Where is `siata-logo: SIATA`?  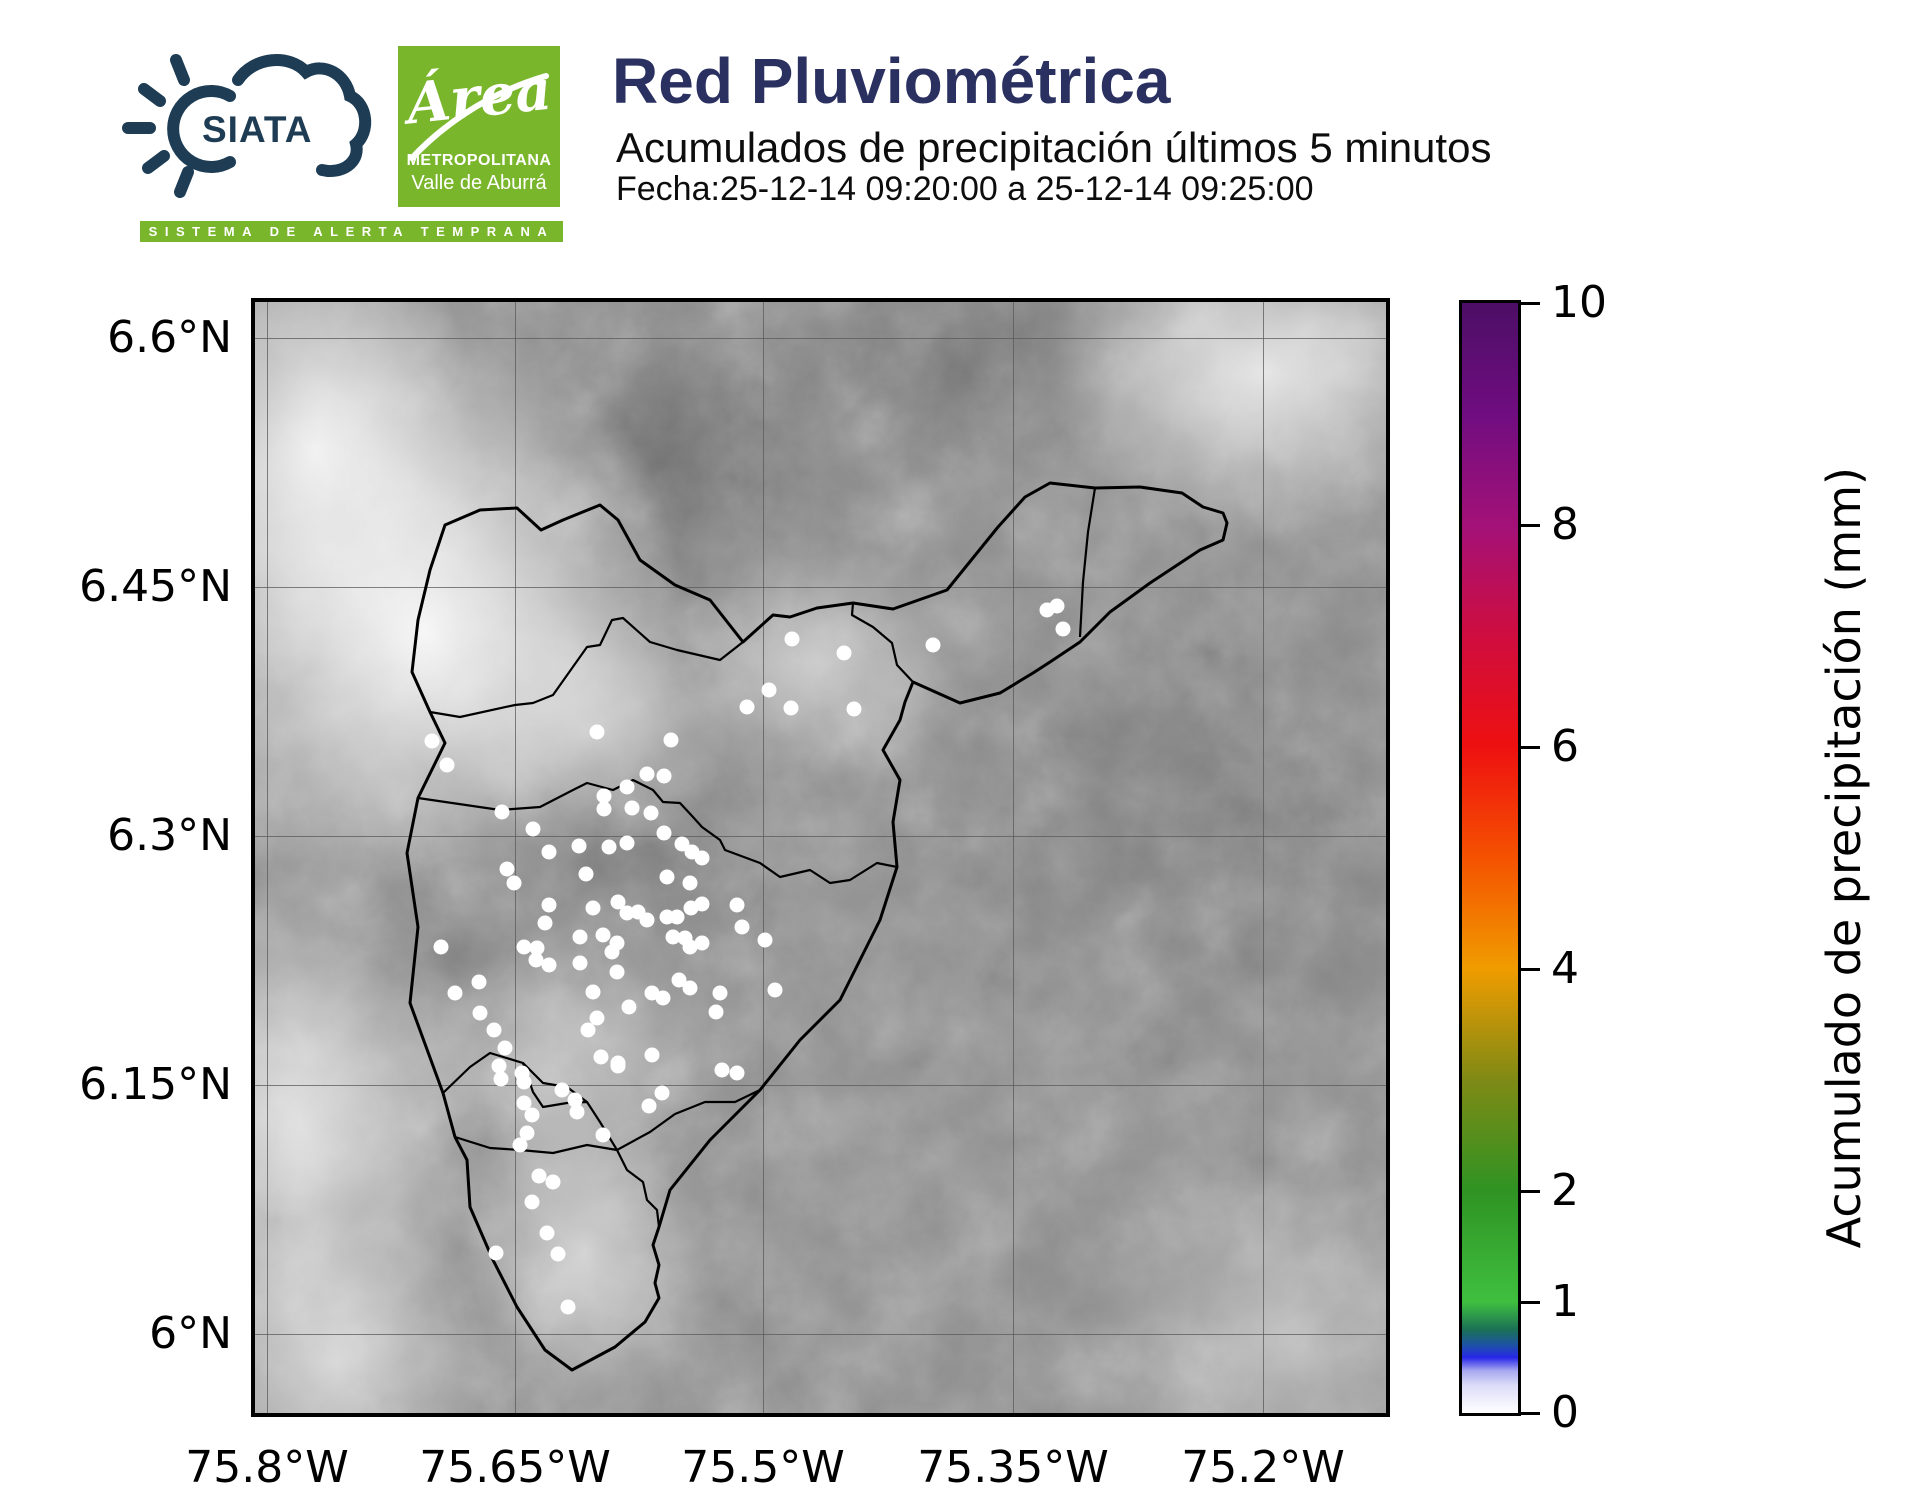
siata-logo: SIATA is located at coordinates (247, 126).